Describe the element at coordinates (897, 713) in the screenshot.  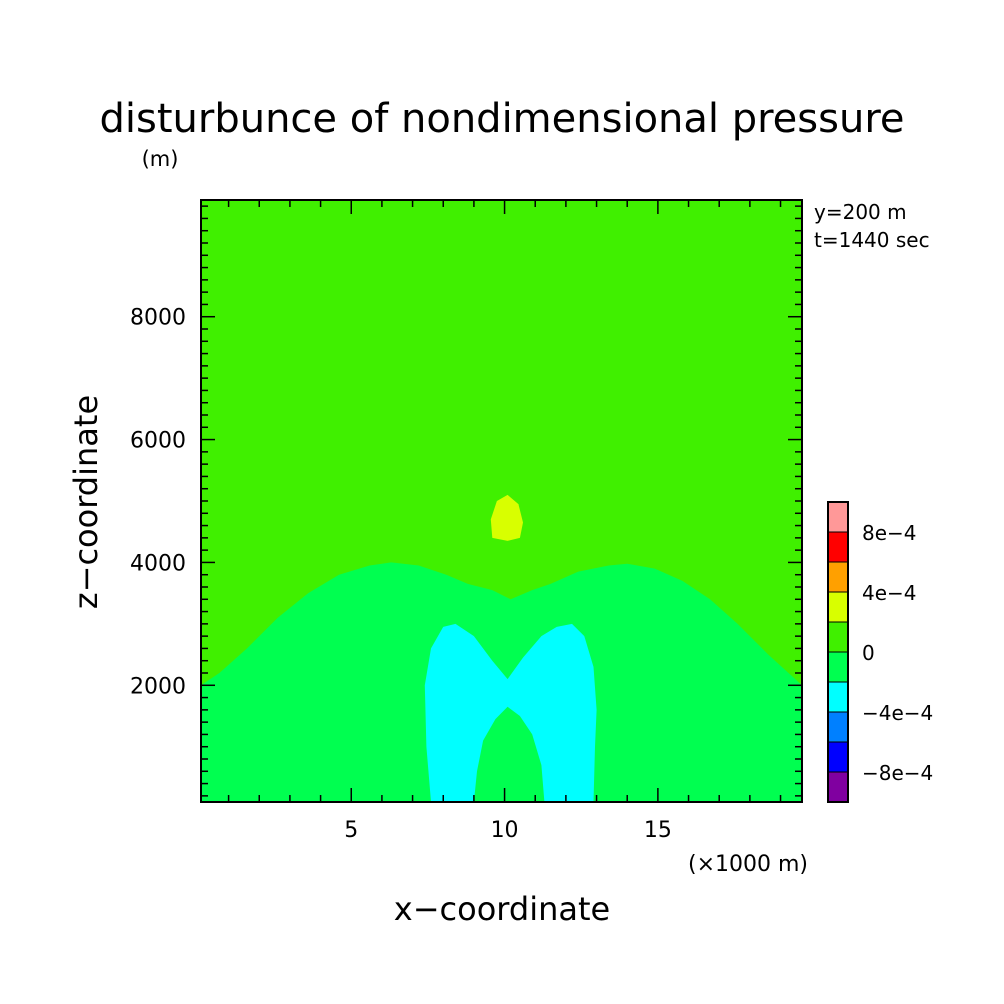
I see `colorbar-label: −4e−4` at that location.